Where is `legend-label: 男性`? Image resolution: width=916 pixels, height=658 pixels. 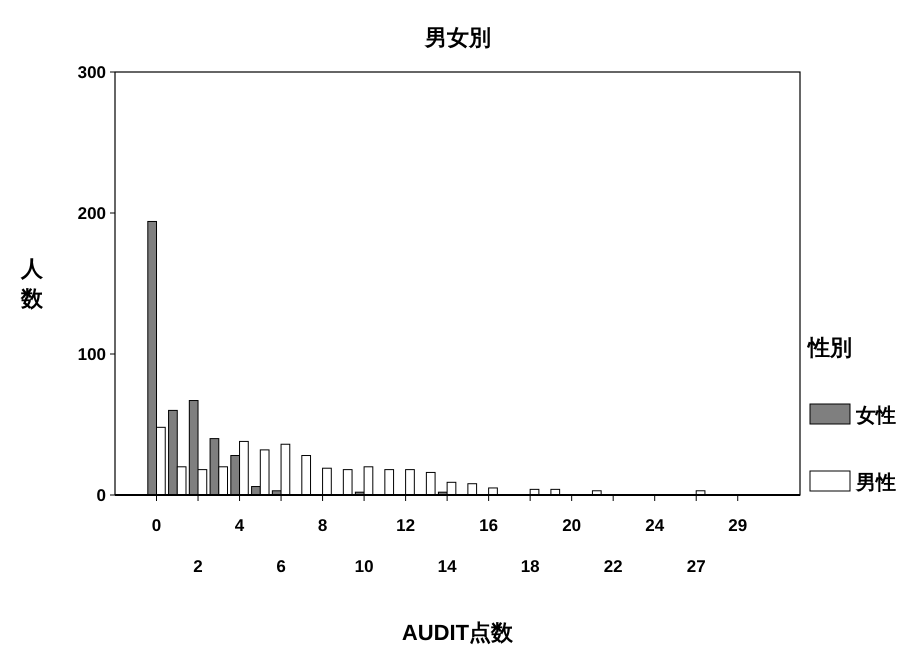 legend-label: 男性 is located at coordinates (875, 483).